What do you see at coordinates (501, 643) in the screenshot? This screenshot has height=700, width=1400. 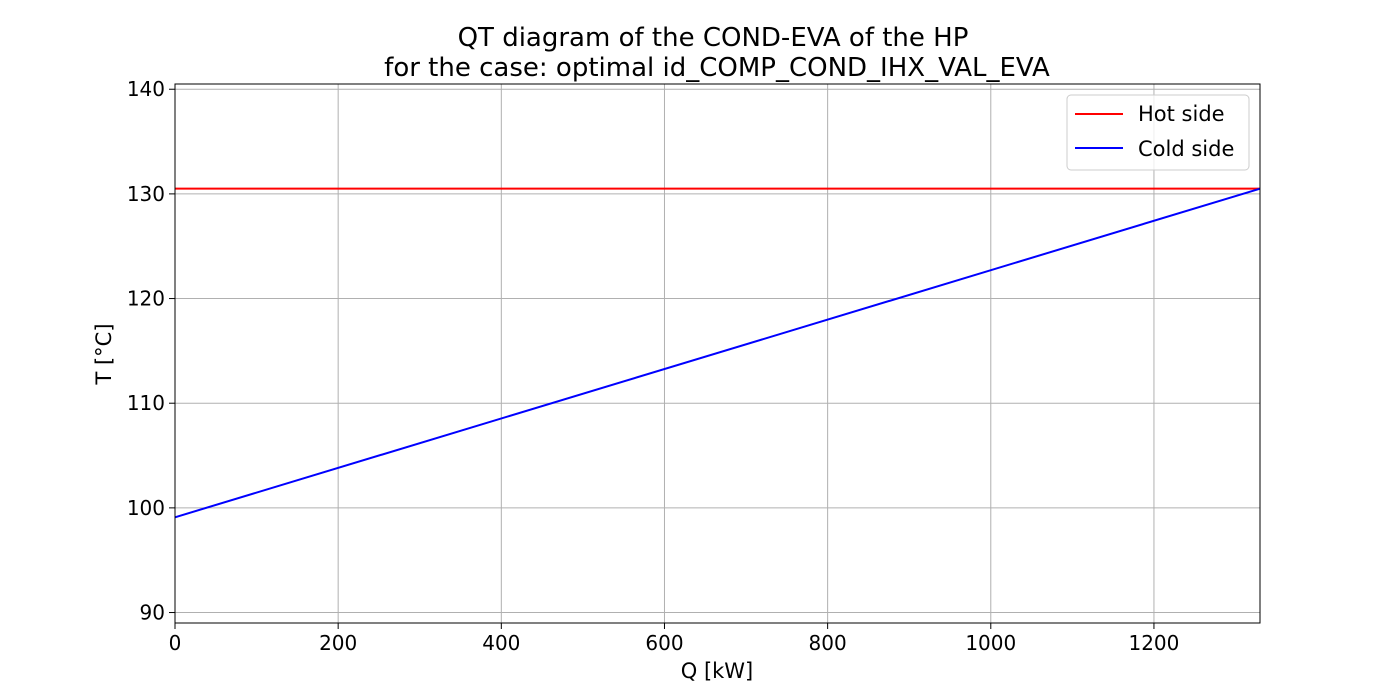 I see `x-tick-label: 400` at bounding box center [501, 643].